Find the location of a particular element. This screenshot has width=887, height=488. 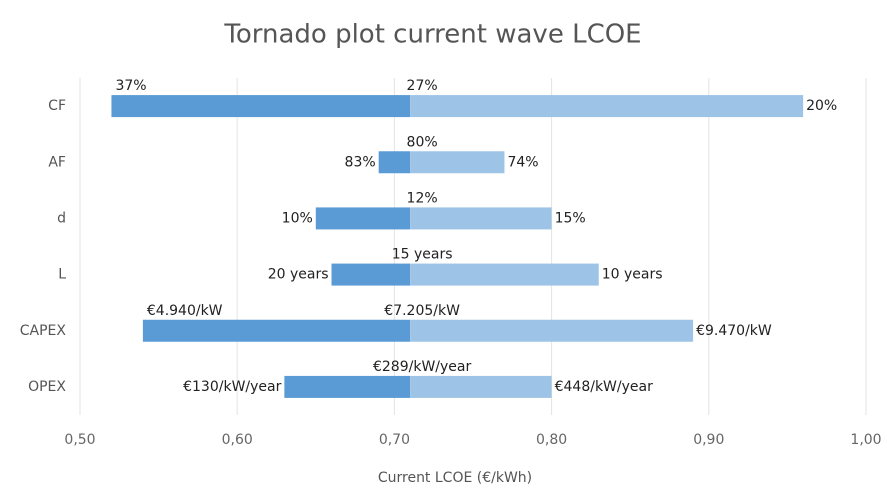

category-label: OPEX is located at coordinates (47, 387).